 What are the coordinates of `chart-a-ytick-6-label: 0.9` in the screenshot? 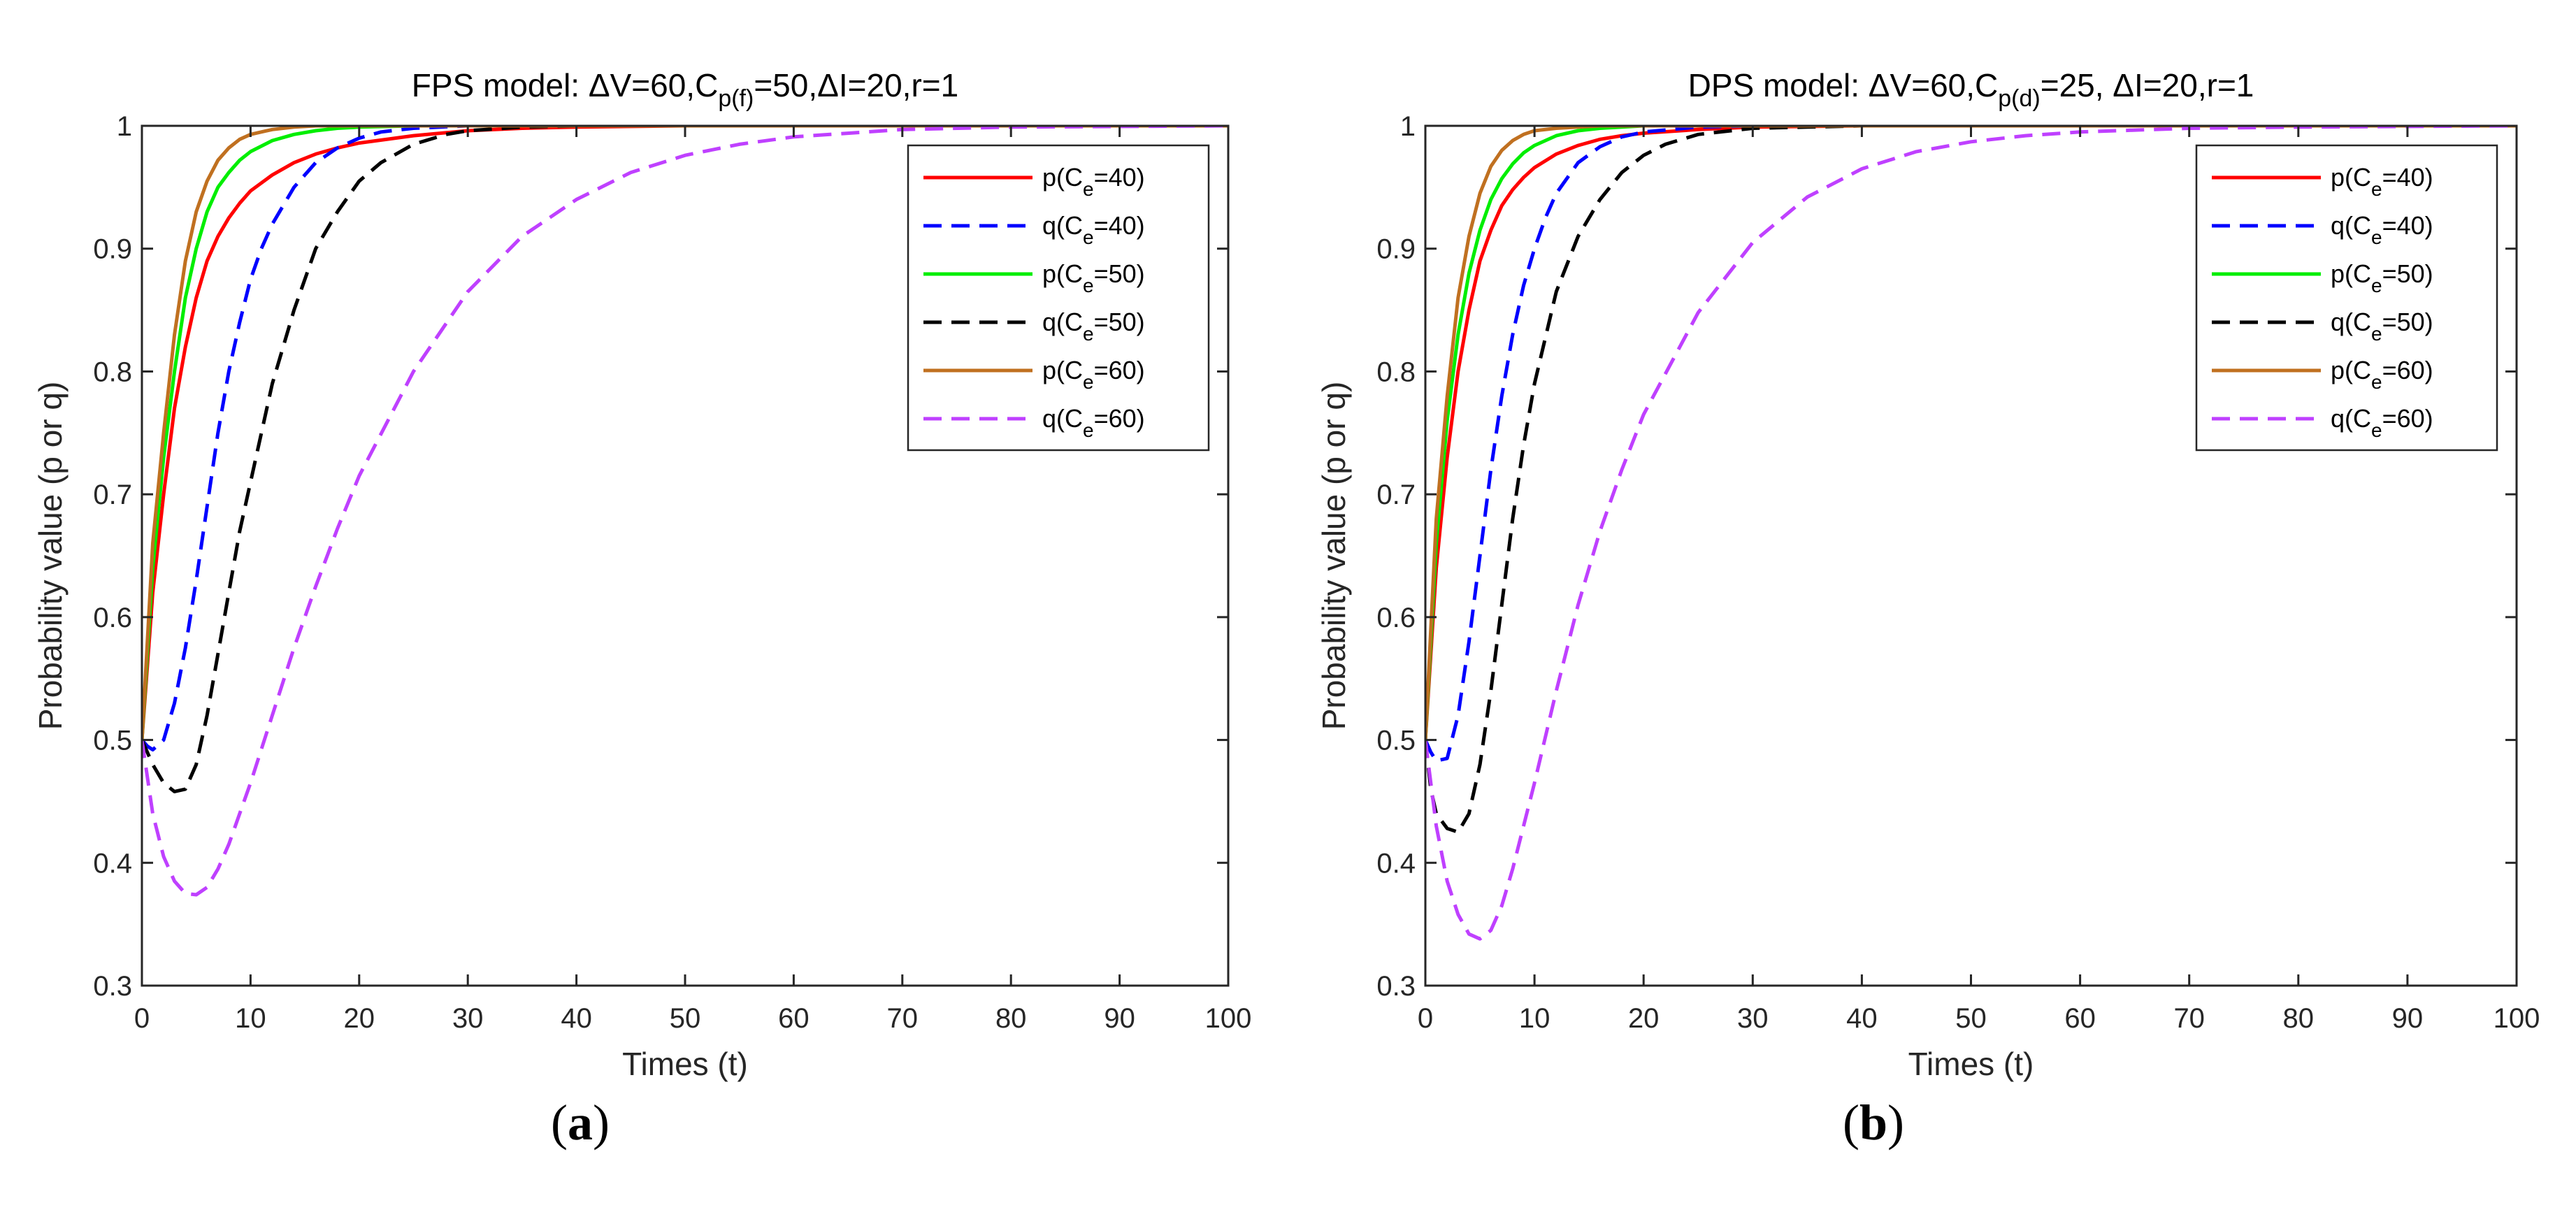 It's located at (112, 250).